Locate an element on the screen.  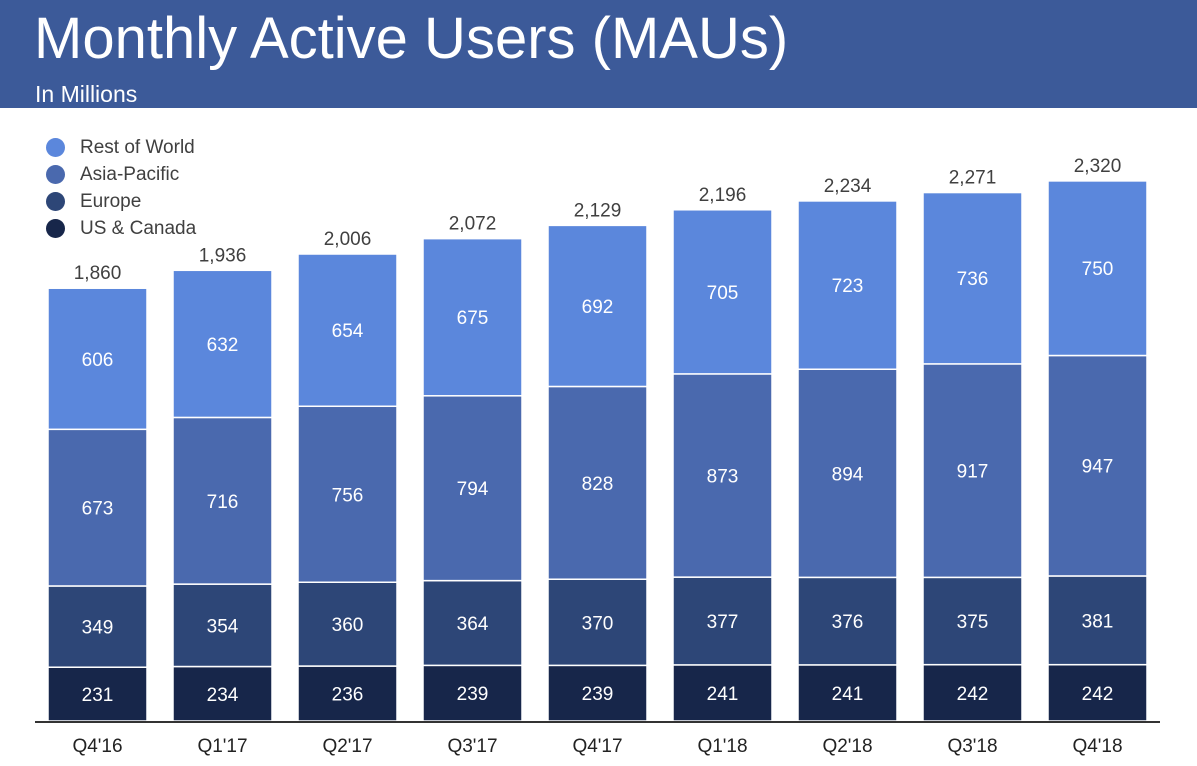
legend-label: Europe is located at coordinates (111, 201).